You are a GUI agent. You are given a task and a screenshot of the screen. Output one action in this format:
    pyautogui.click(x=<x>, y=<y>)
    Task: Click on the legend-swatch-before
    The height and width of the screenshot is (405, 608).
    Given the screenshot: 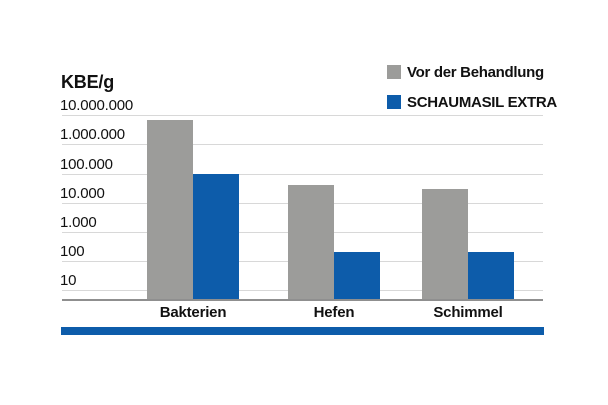 What is the action you would take?
    pyautogui.click(x=394, y=72)
    